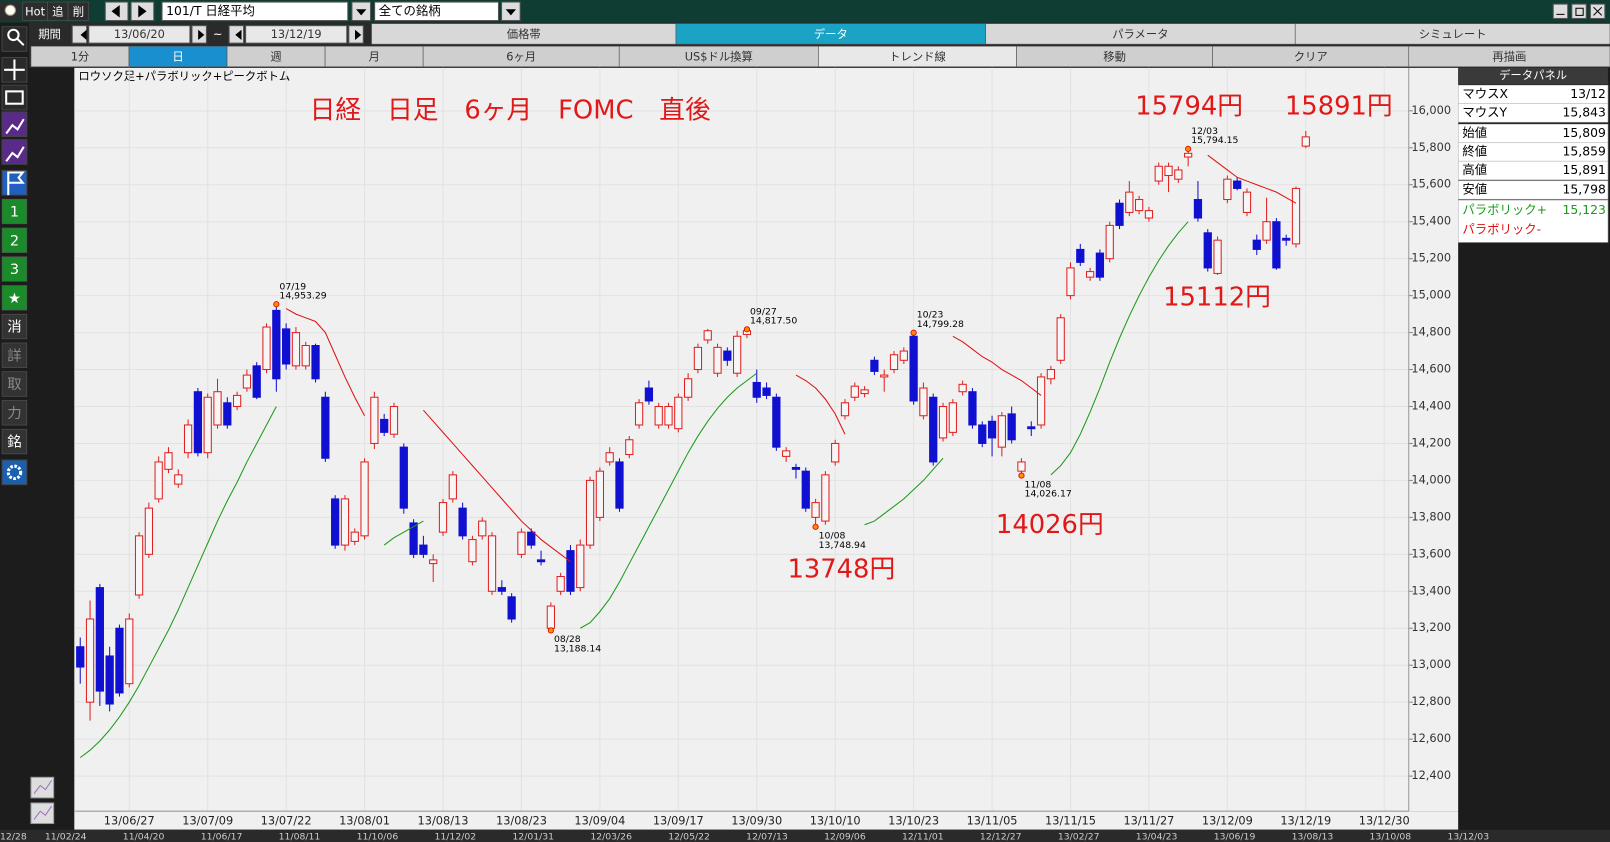 The image size is (1610, 842). Describe the element at coordinates (1311, 57) in the screenshot. I see `timeframe-button: クリア` at that location.